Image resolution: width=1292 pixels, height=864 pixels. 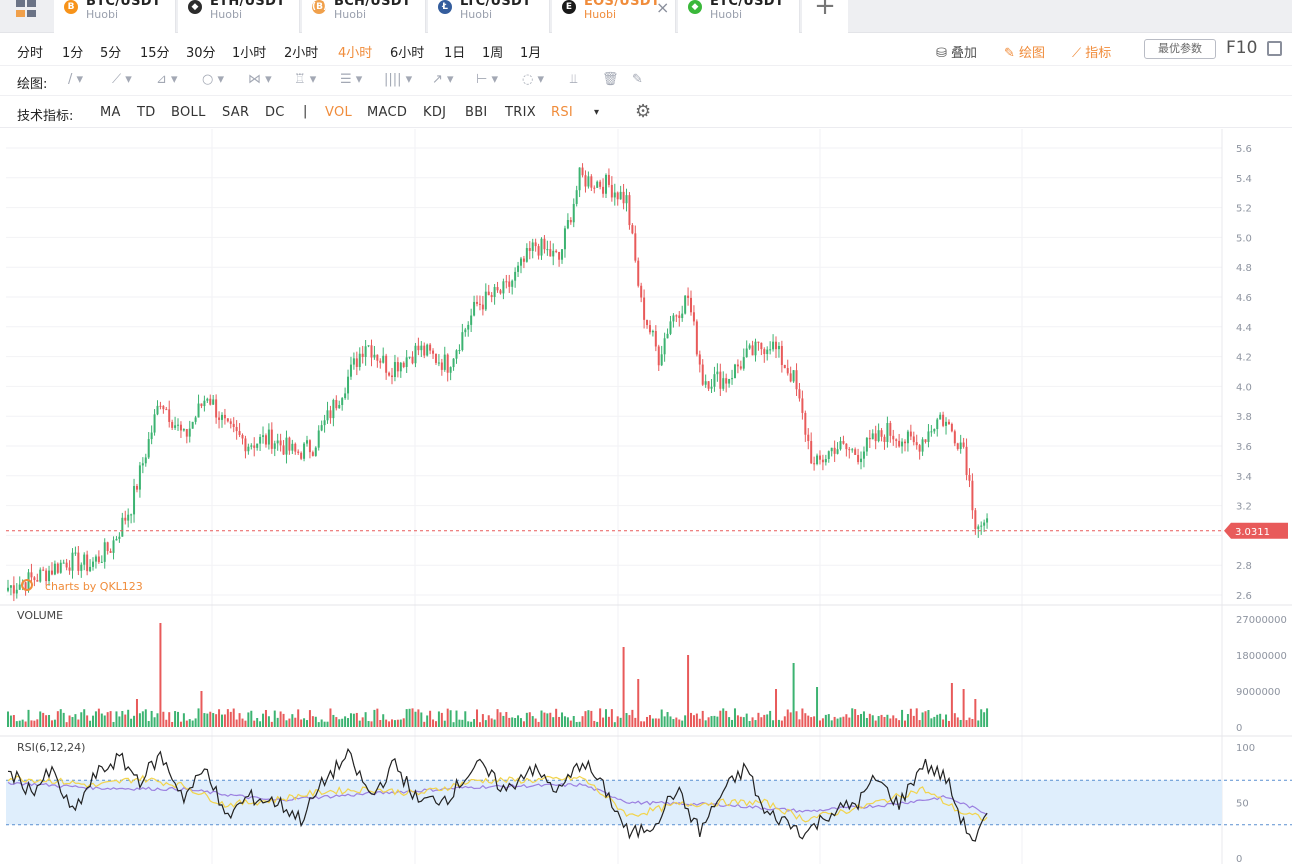 I want to click on tab-btc-usdt: B BTC/USDT Huobi, so click(x=115, y=16).